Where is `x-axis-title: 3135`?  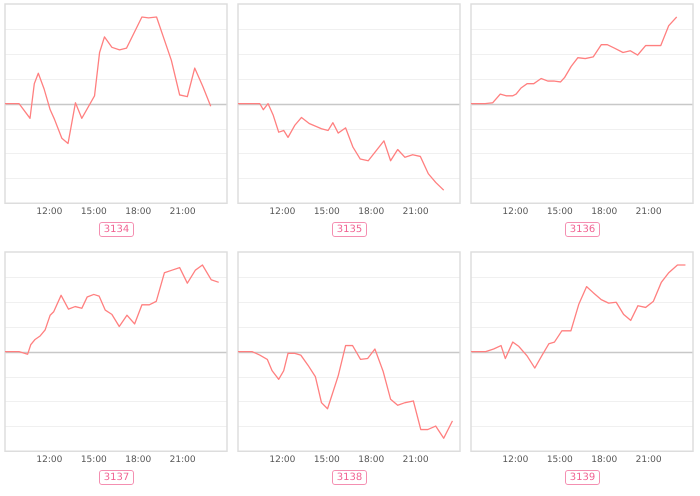
x-axis-title: 3135 is located at coordinates (350, 229).